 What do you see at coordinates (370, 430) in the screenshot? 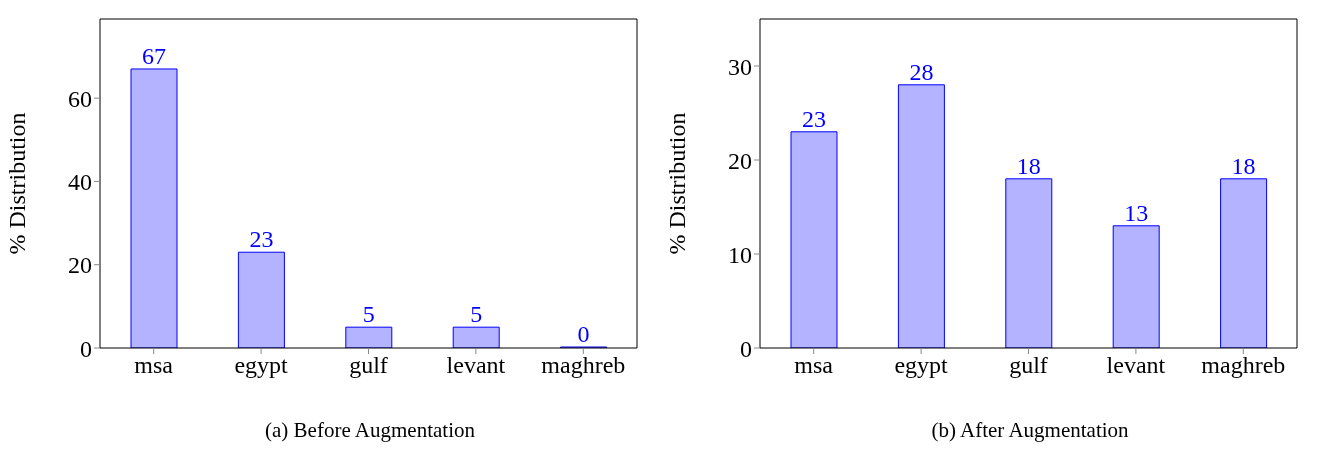
I see `text: (a) Before Augmentation` at bounding box center [370, 430].